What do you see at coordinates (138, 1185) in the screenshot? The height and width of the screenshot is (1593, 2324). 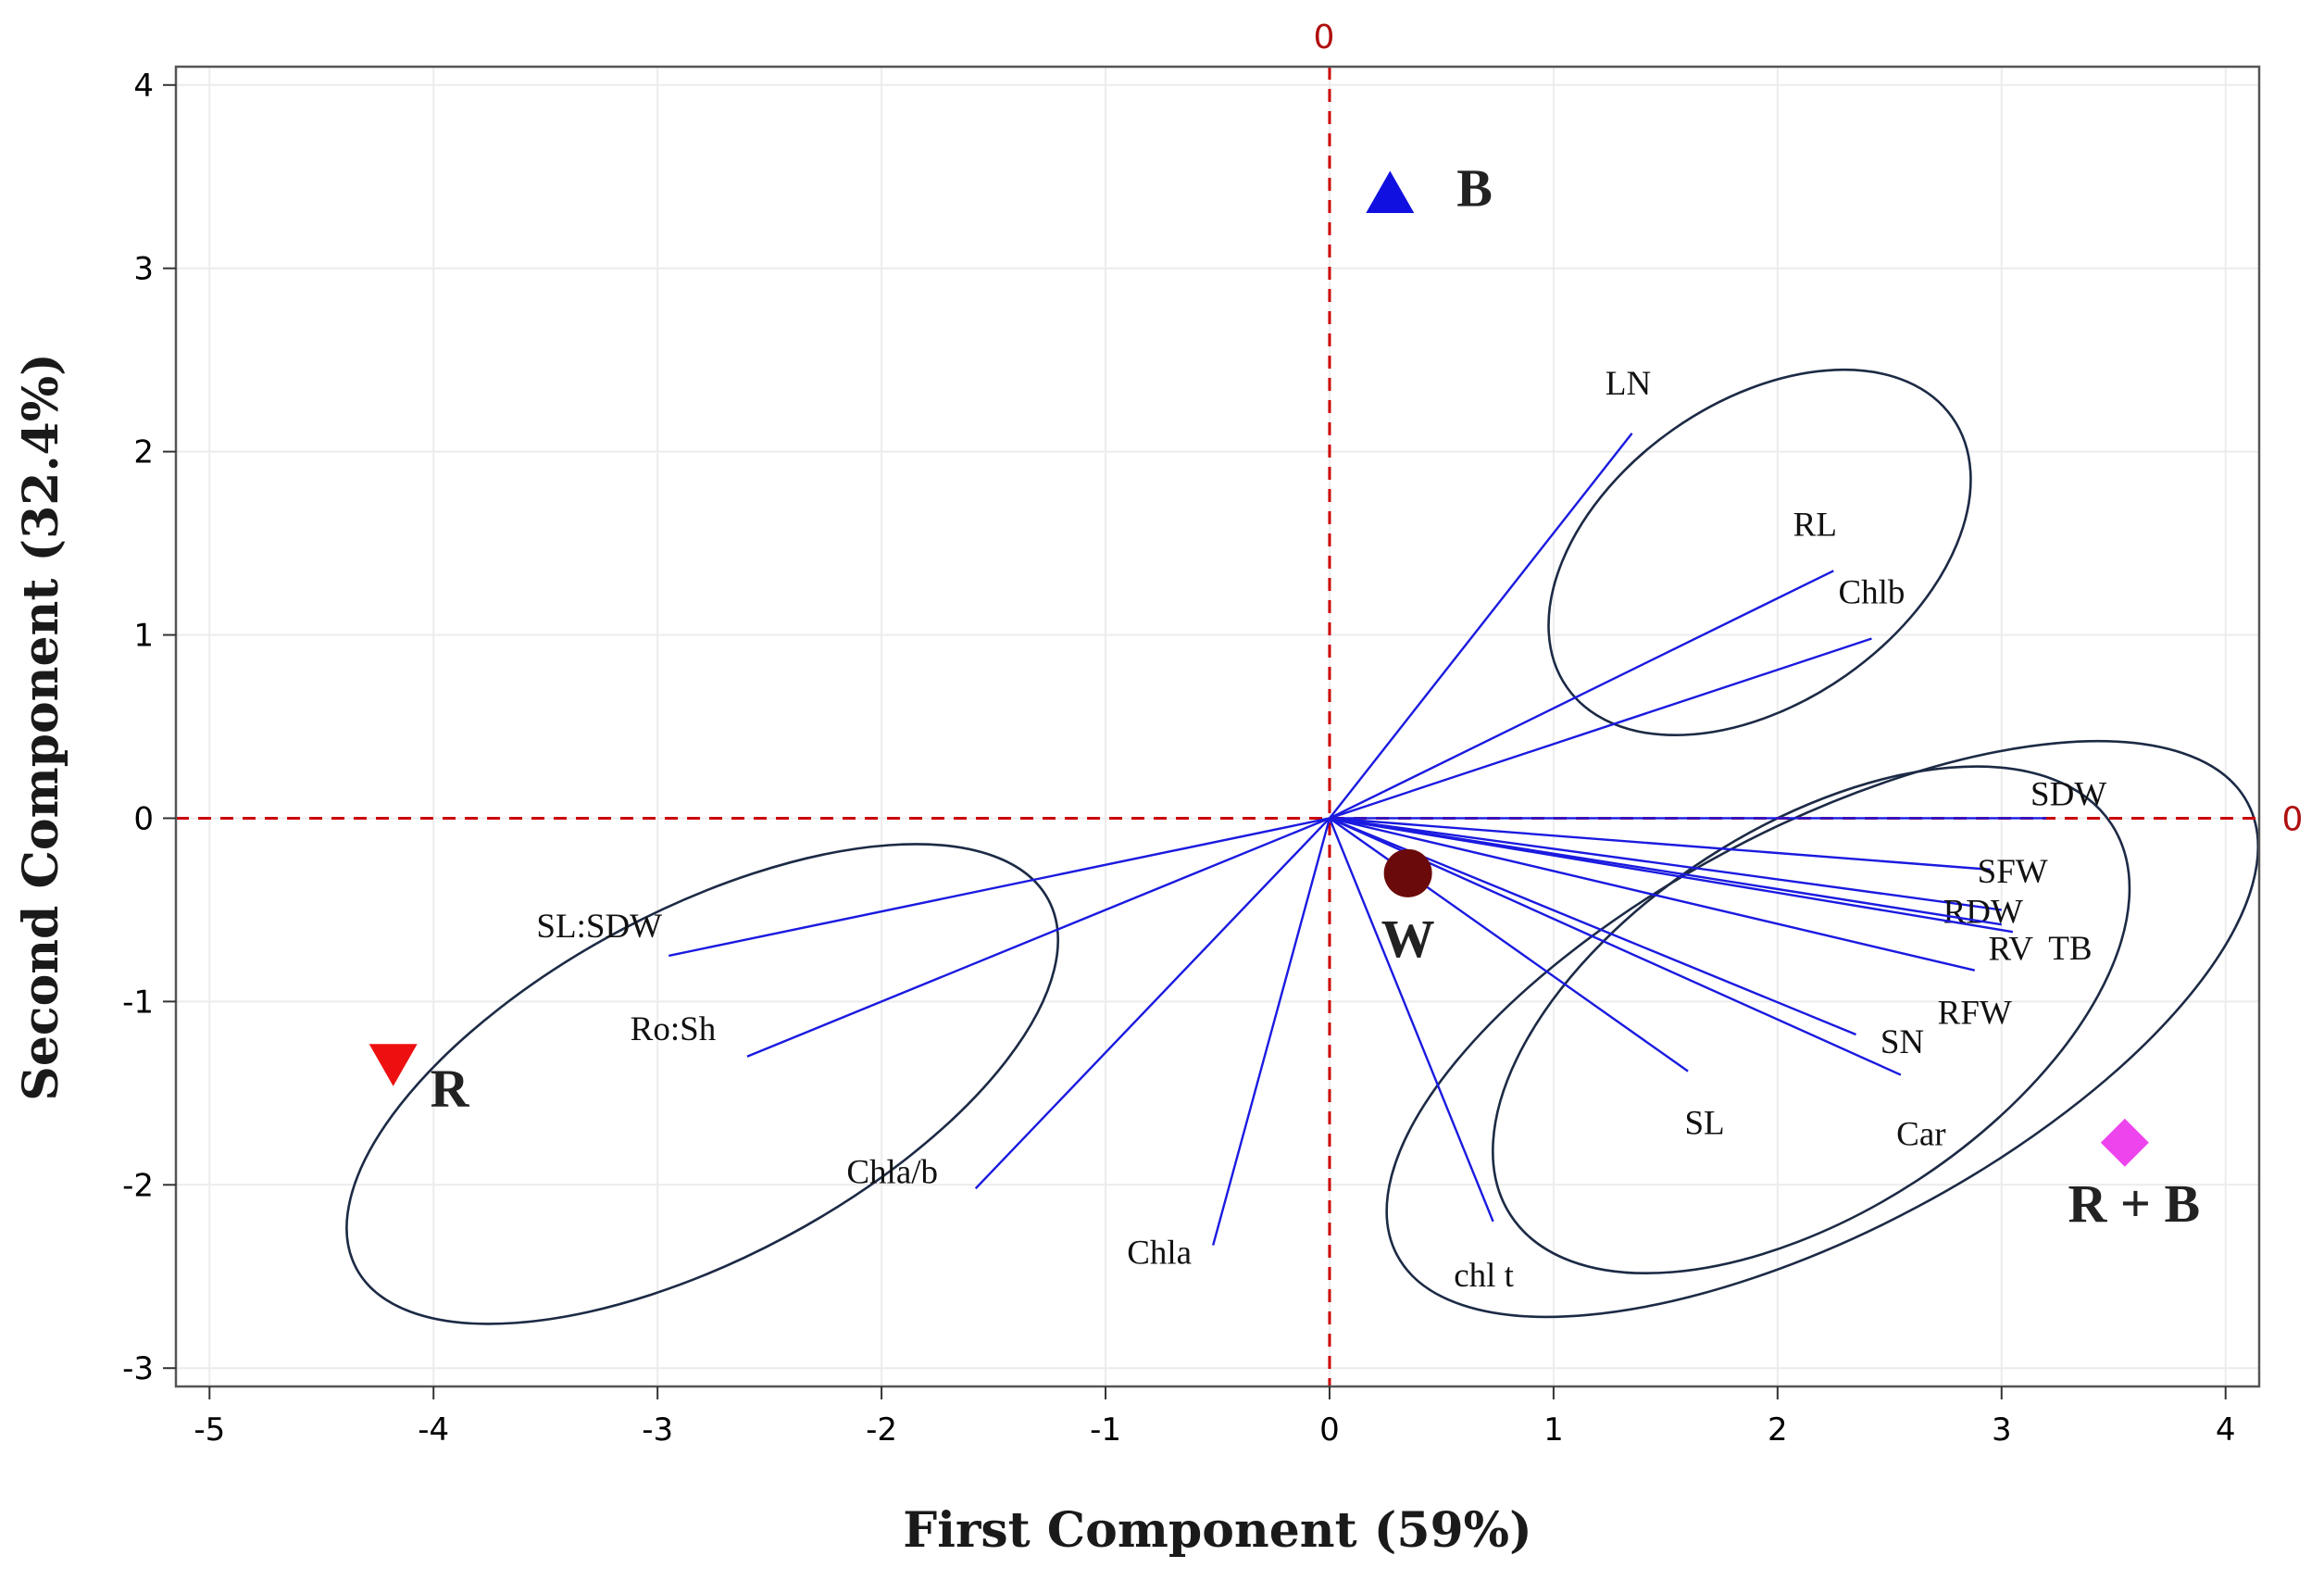 I see `y-tick-label: -2` at bounding box center [138, 1185].